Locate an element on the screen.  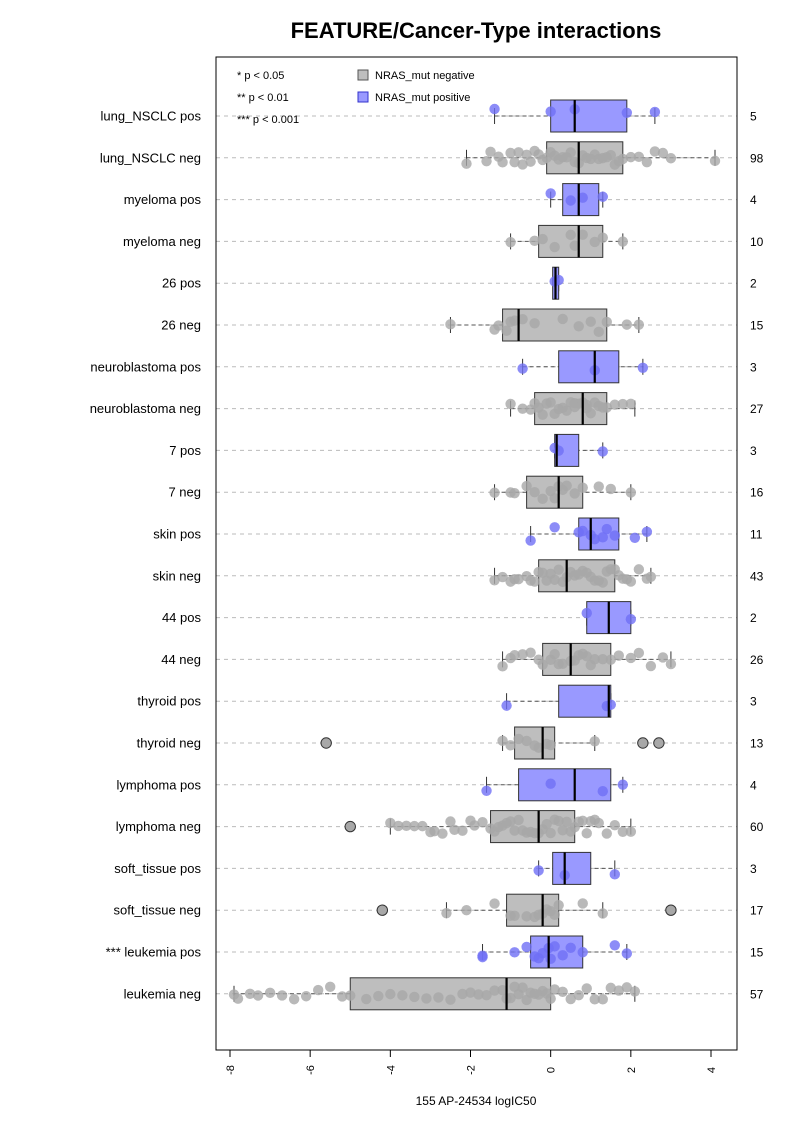
row-label: 44 neg is located at coordinates (181, 659).